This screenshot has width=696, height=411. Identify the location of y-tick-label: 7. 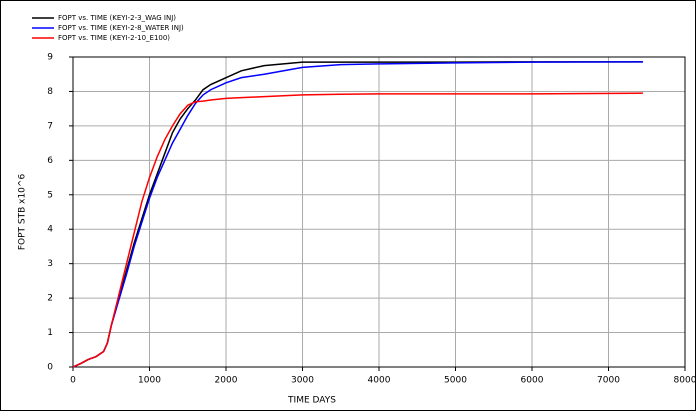
(50, 126).